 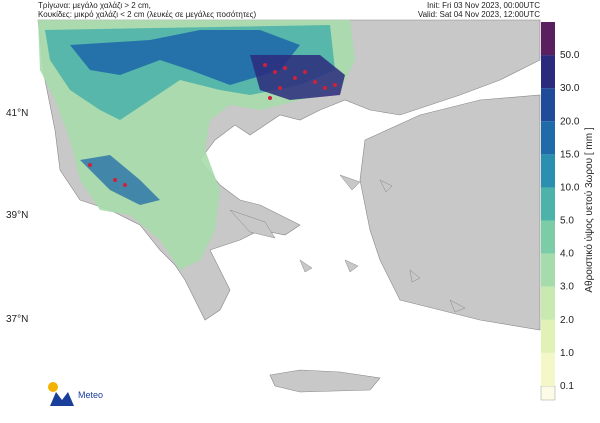 What do you see at coordinates (347, 243) in the screenshot?
I see `islands` at bounding box center [347, 243].